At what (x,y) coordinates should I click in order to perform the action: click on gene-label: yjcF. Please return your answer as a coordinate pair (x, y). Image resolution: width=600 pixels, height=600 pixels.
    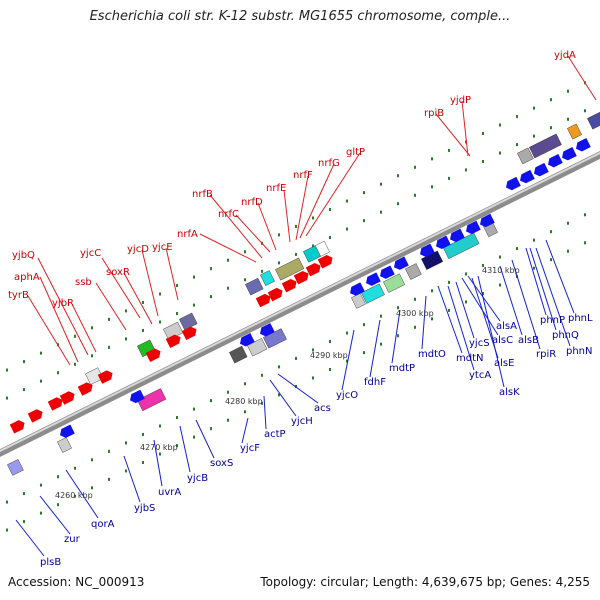
    Looking at the image, I should click on (250, 448).